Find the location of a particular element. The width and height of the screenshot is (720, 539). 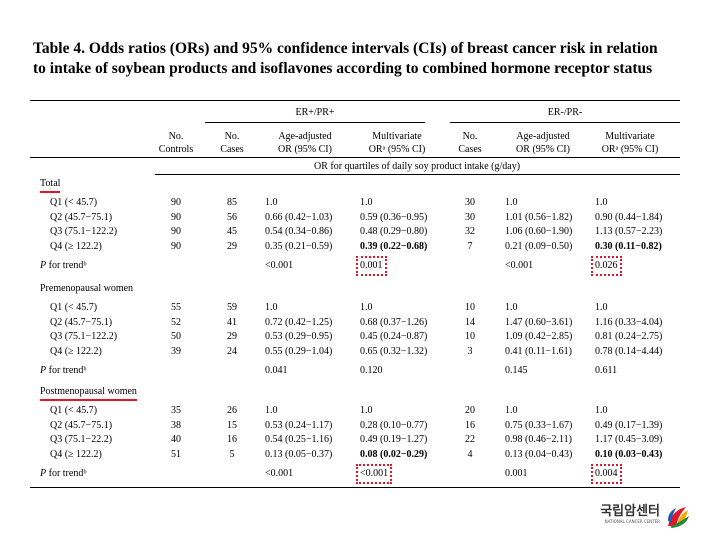

cell: 39 is located at coordinates (176, 351).